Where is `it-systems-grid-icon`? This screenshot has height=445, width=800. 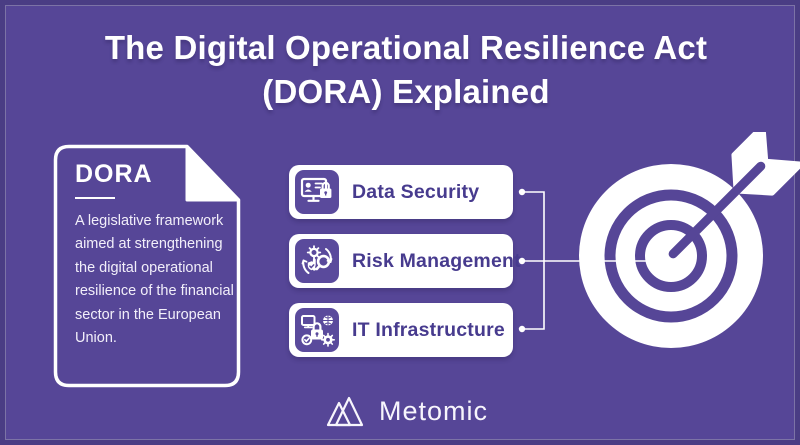
it-systems-grid-icon is located at coordinates (317, 330).